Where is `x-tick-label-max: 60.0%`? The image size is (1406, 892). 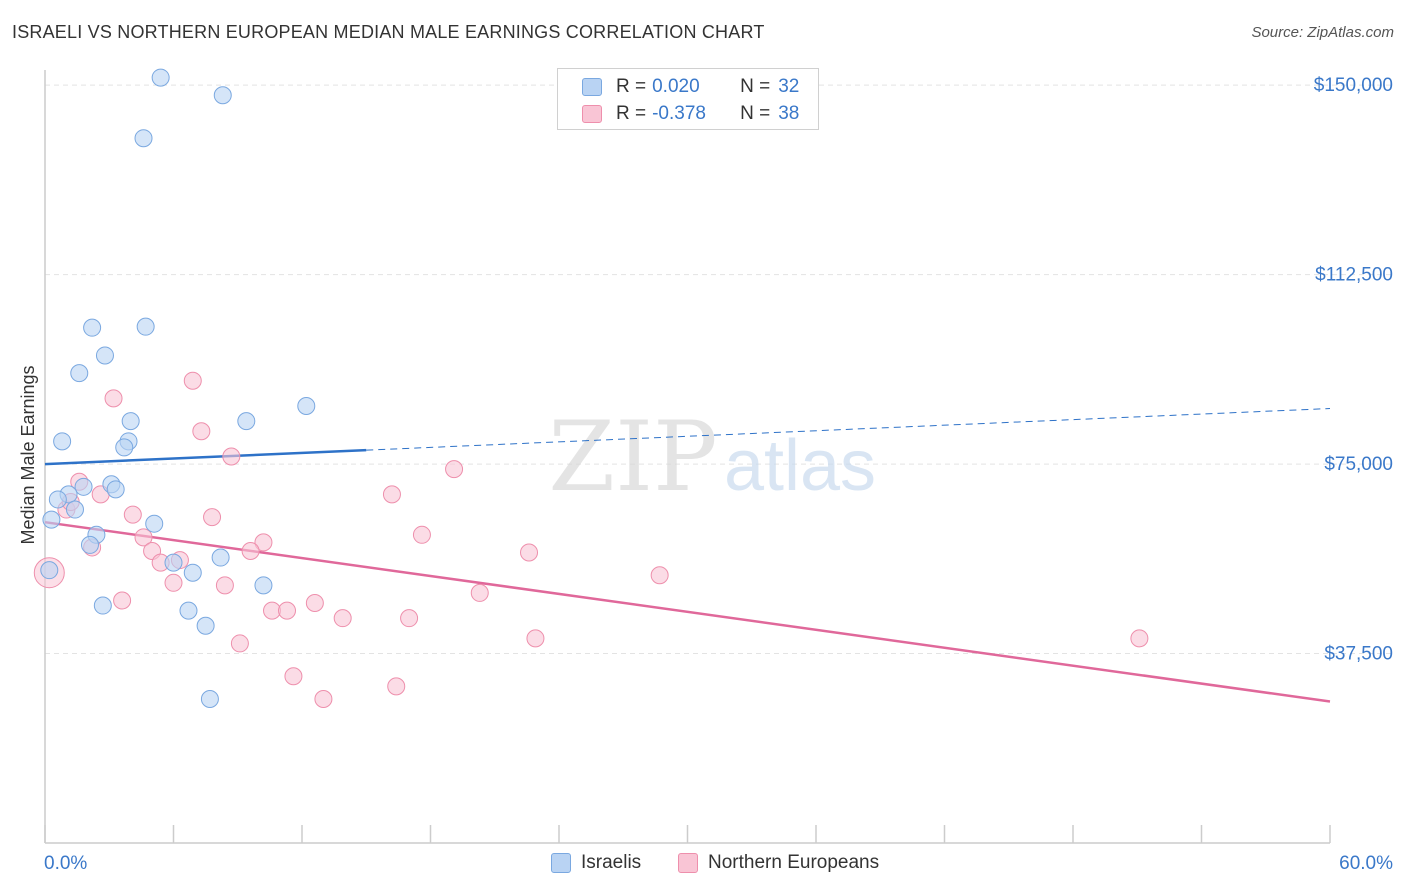
x-tick-label-max: 60.0% is located at coordinates (1366, 863).